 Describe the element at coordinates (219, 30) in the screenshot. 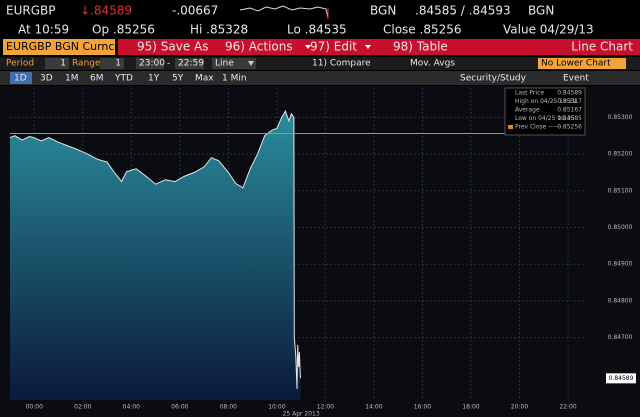

I see `high: Hi .85328` at that location.